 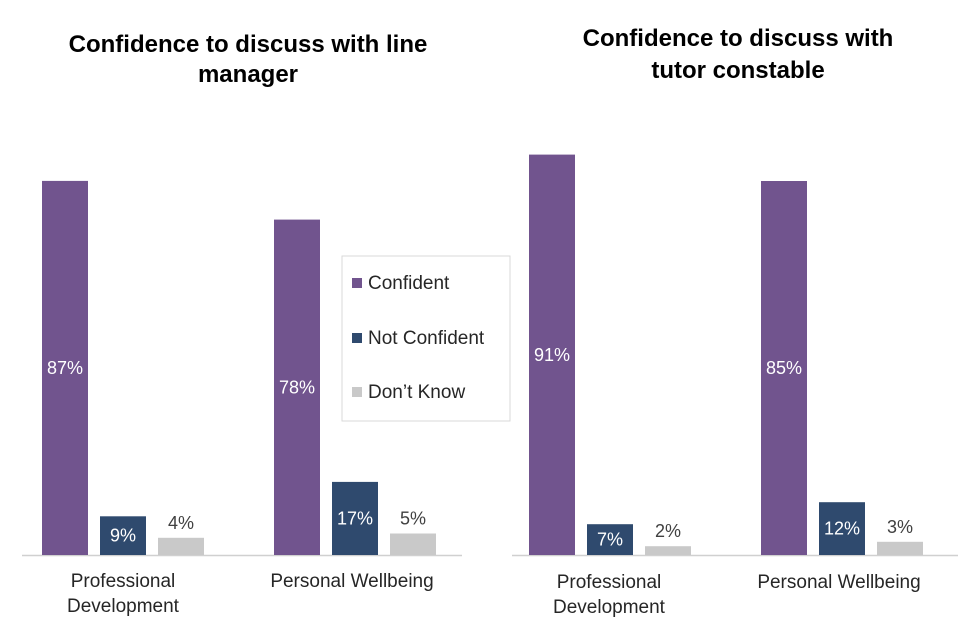 What do you see at coordinates (357, 283) in the screenshot?
I see `legend-swatch-confident` at bounding box center [357, 283].